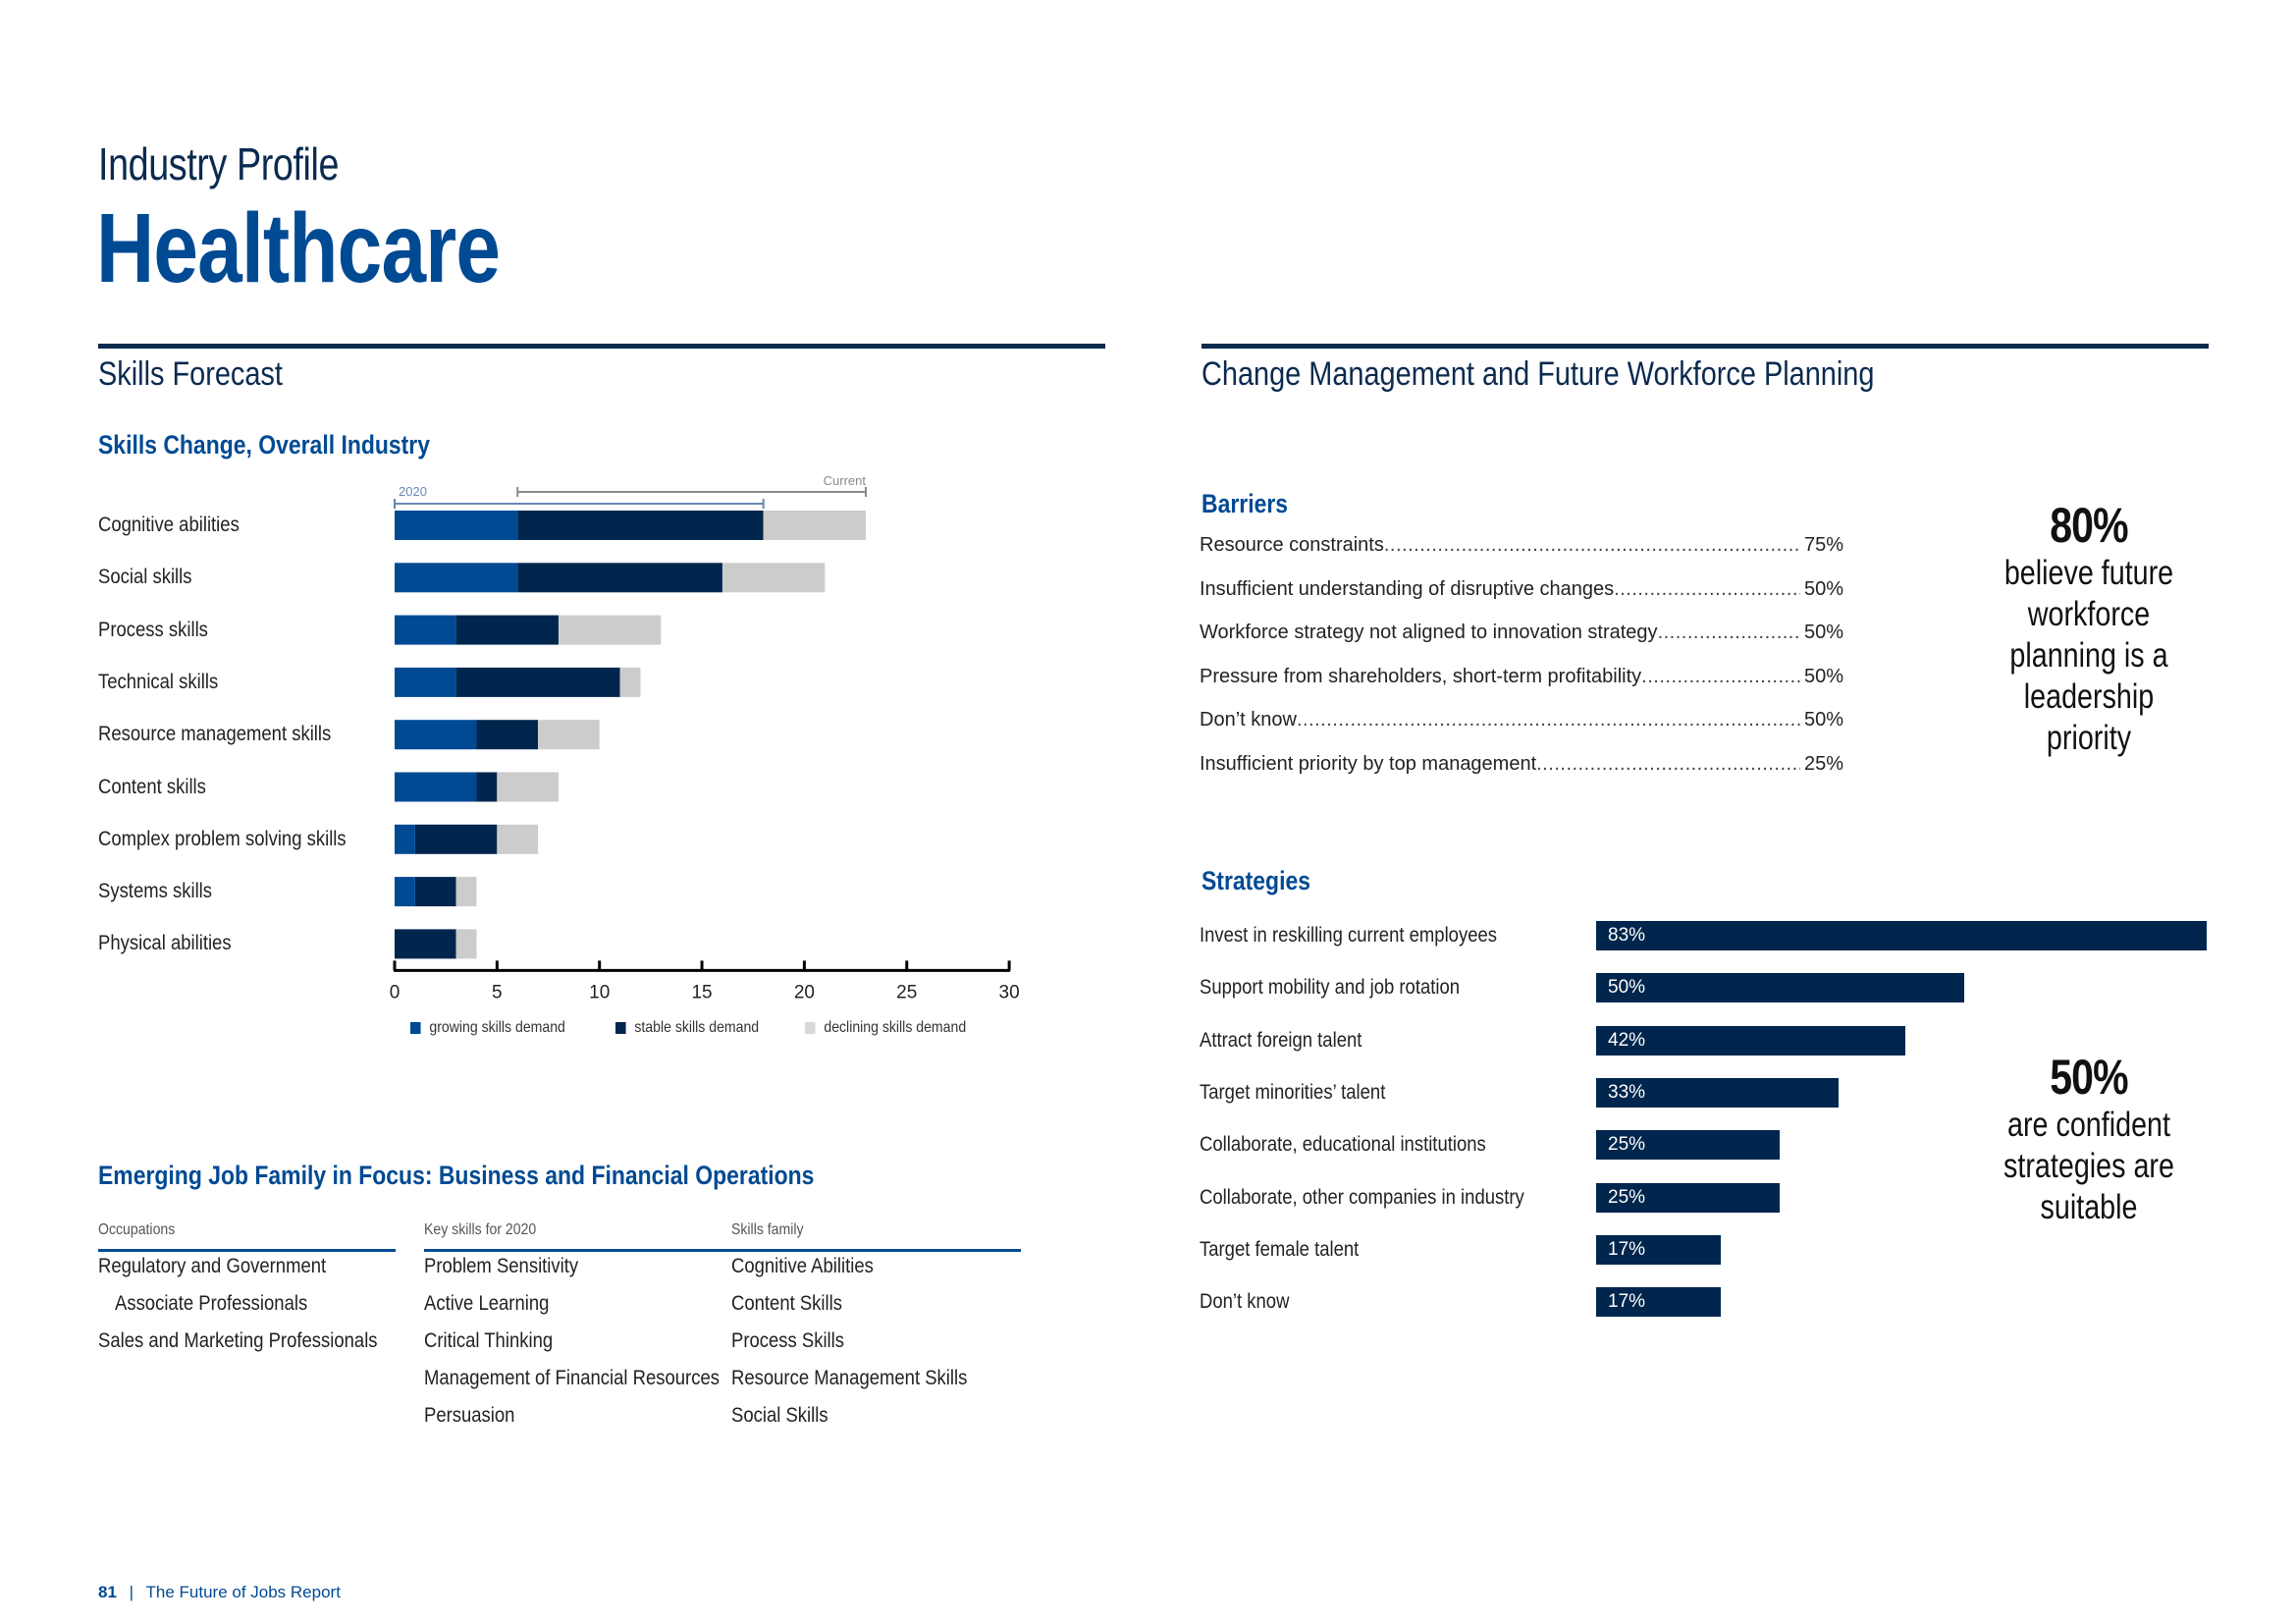 The width and height of the screenshot is (2296, 1624). I want to click on leadership-callout-value: 80%, so click(2089, 525).